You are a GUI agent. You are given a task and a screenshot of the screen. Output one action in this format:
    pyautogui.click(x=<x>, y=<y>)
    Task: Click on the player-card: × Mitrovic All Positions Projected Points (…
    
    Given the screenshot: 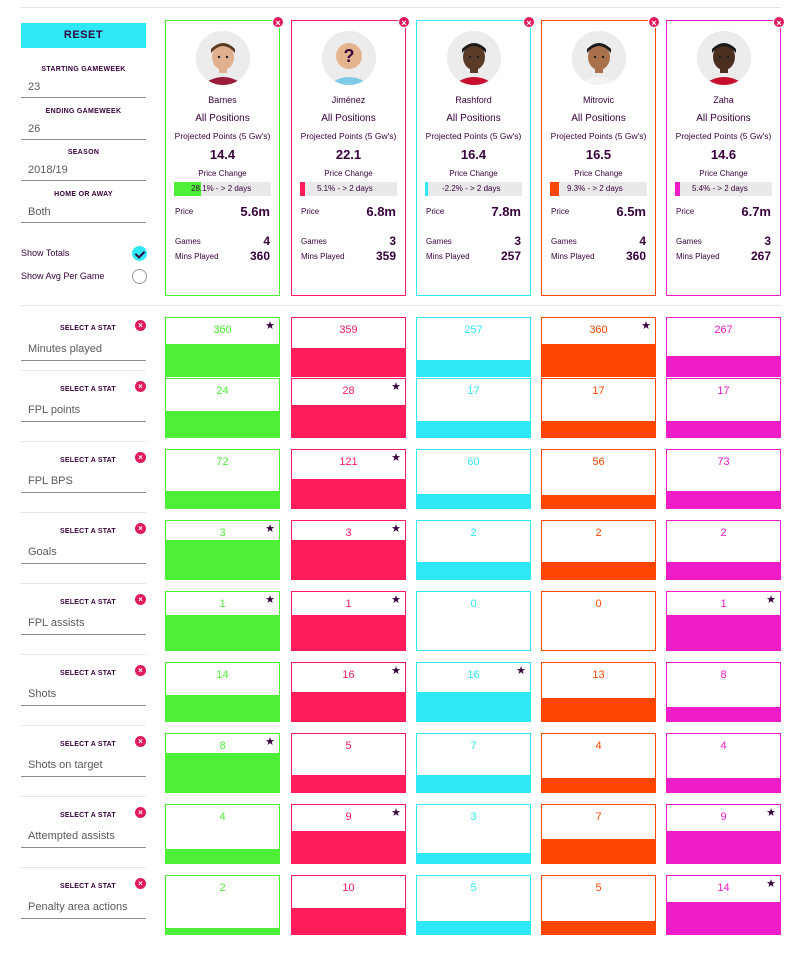 What is the action you would take?
    pyautogui.click(x=600, y=156)
    